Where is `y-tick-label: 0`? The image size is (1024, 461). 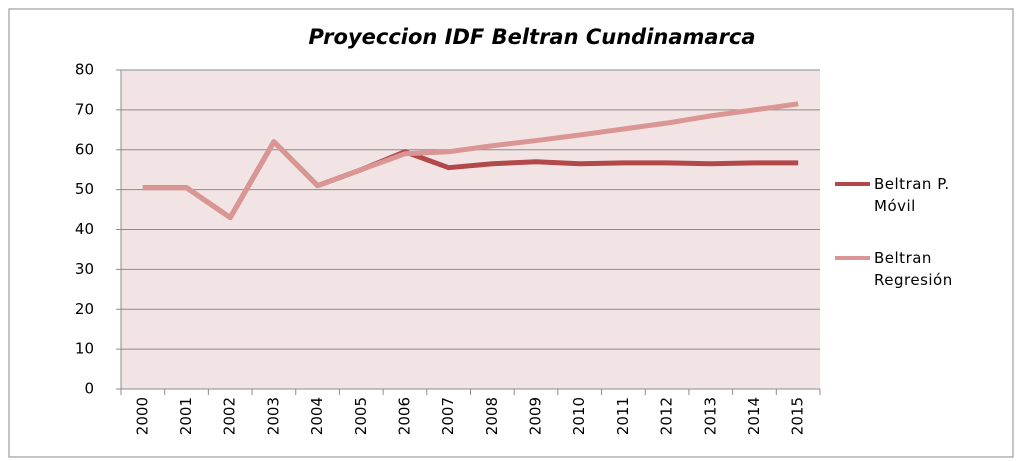
y-tick-label: 0 is located at coordinates (89, 389).